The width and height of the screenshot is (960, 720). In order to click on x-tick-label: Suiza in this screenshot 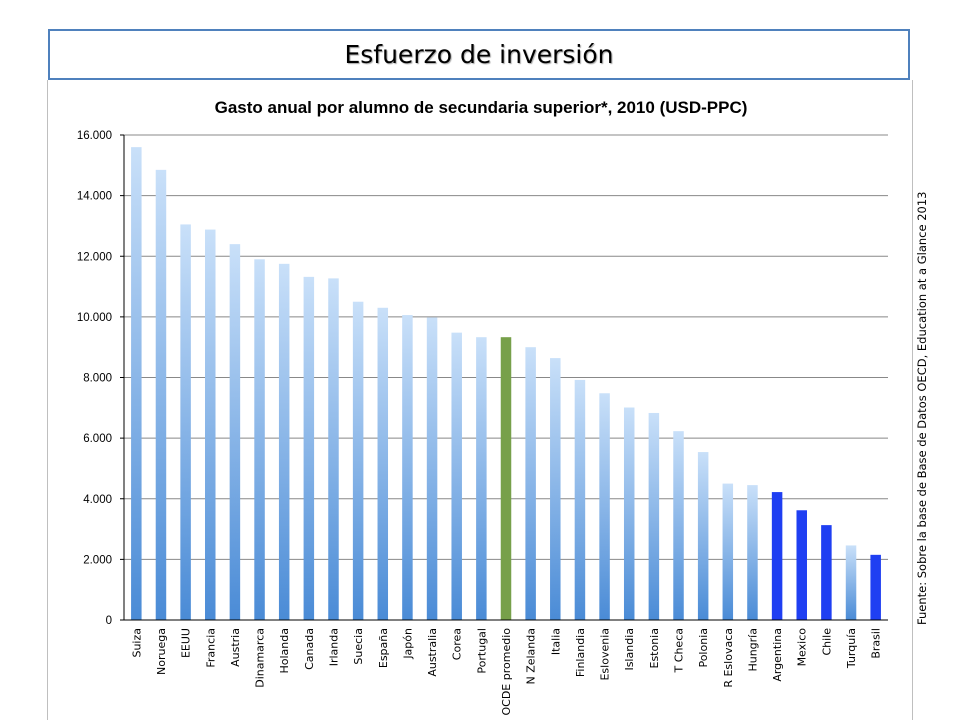, I will do `click(136, 643)`.